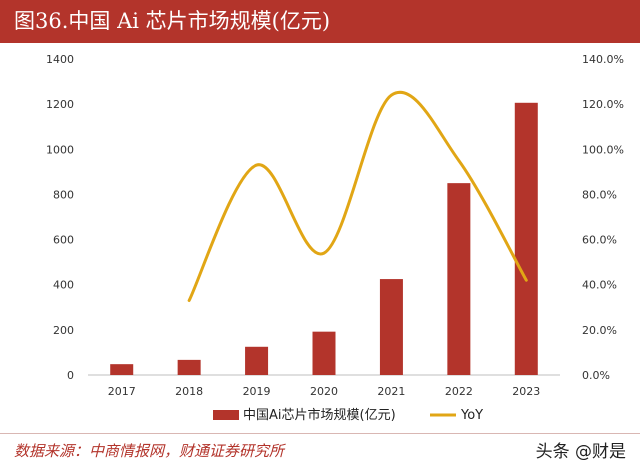 The image size is (640, 473). Describe the element at coordinates (526, 391) in the screenshot. I see `x-tick-label: 2023` at that location.